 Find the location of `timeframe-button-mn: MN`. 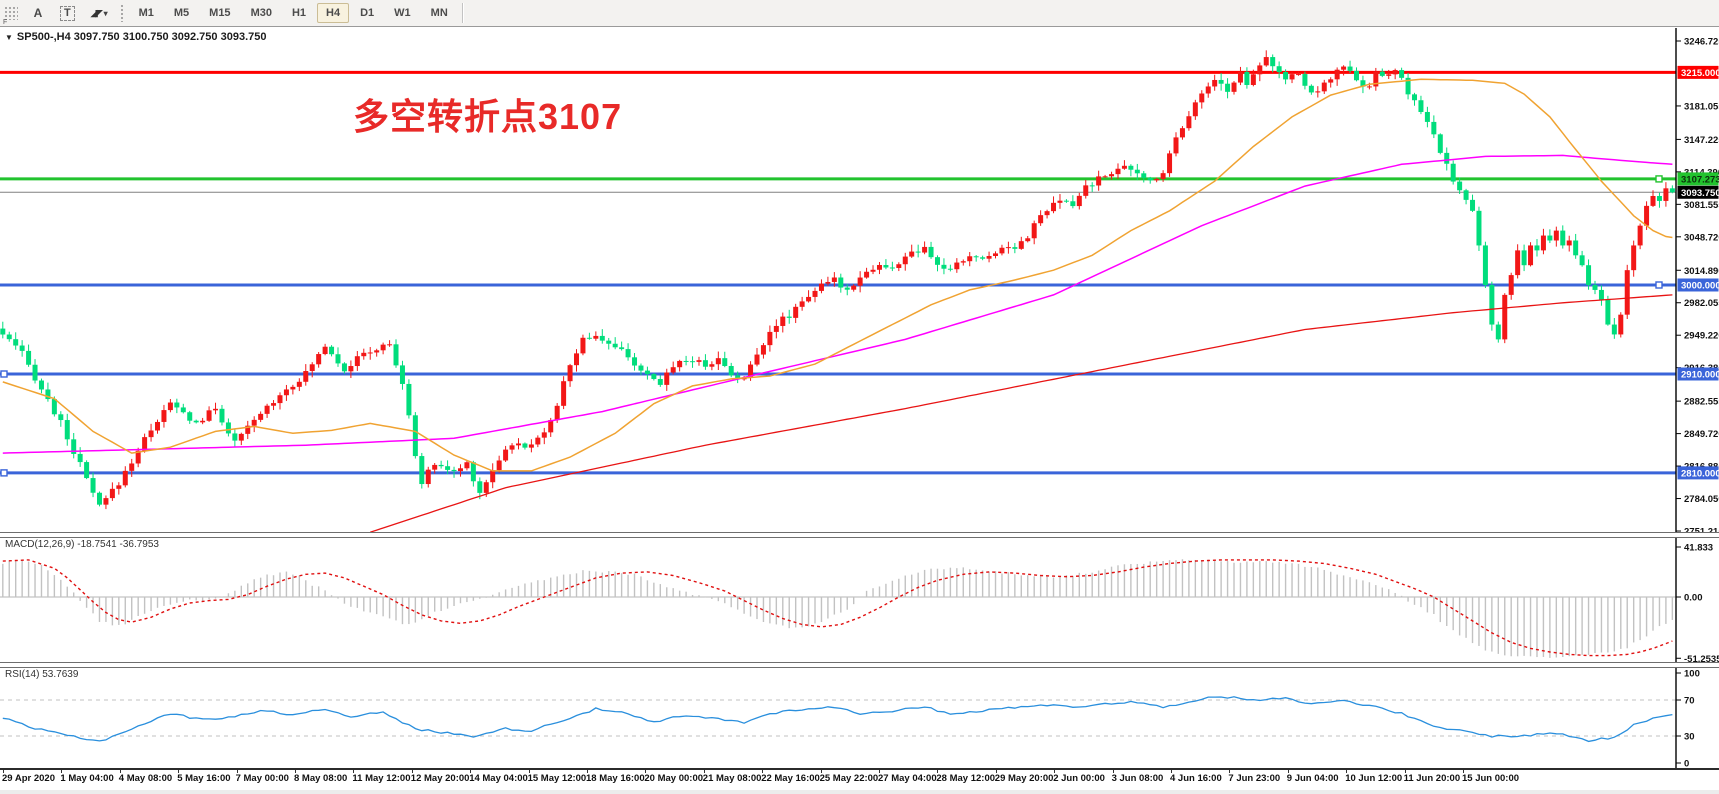

timeframe-button-mn: MN is located at coordinates (439, 13).